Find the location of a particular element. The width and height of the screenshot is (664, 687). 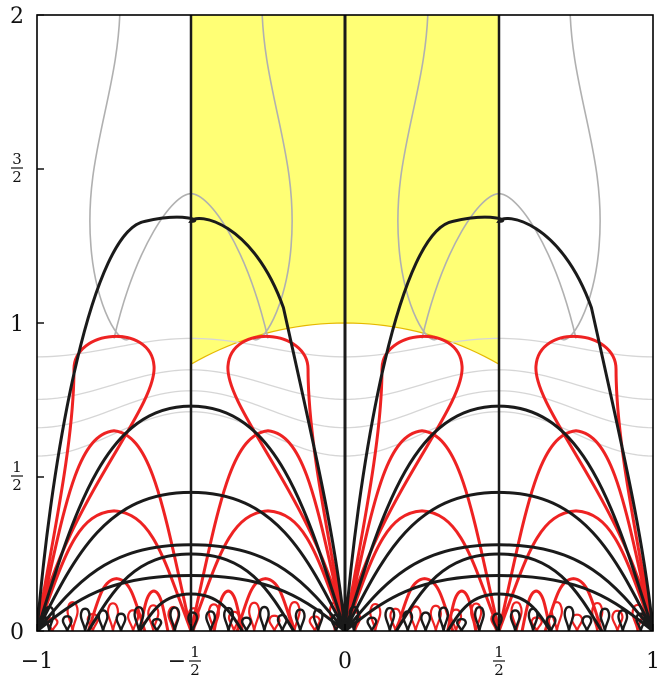

y-tick-label: 12 is located at coordinates (17, 476).